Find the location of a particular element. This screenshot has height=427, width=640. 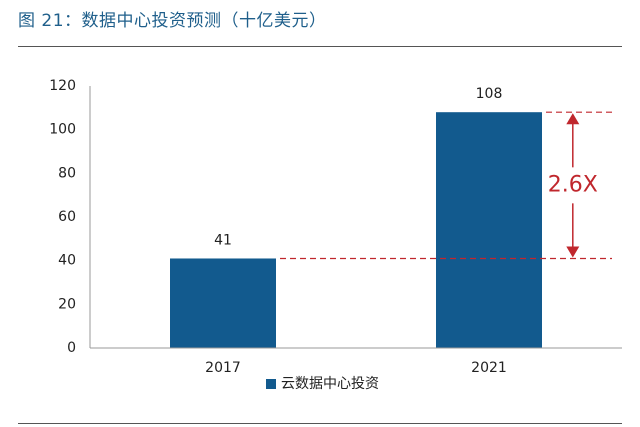

y-tick-label: 40 is located at coordinates (67, 261).